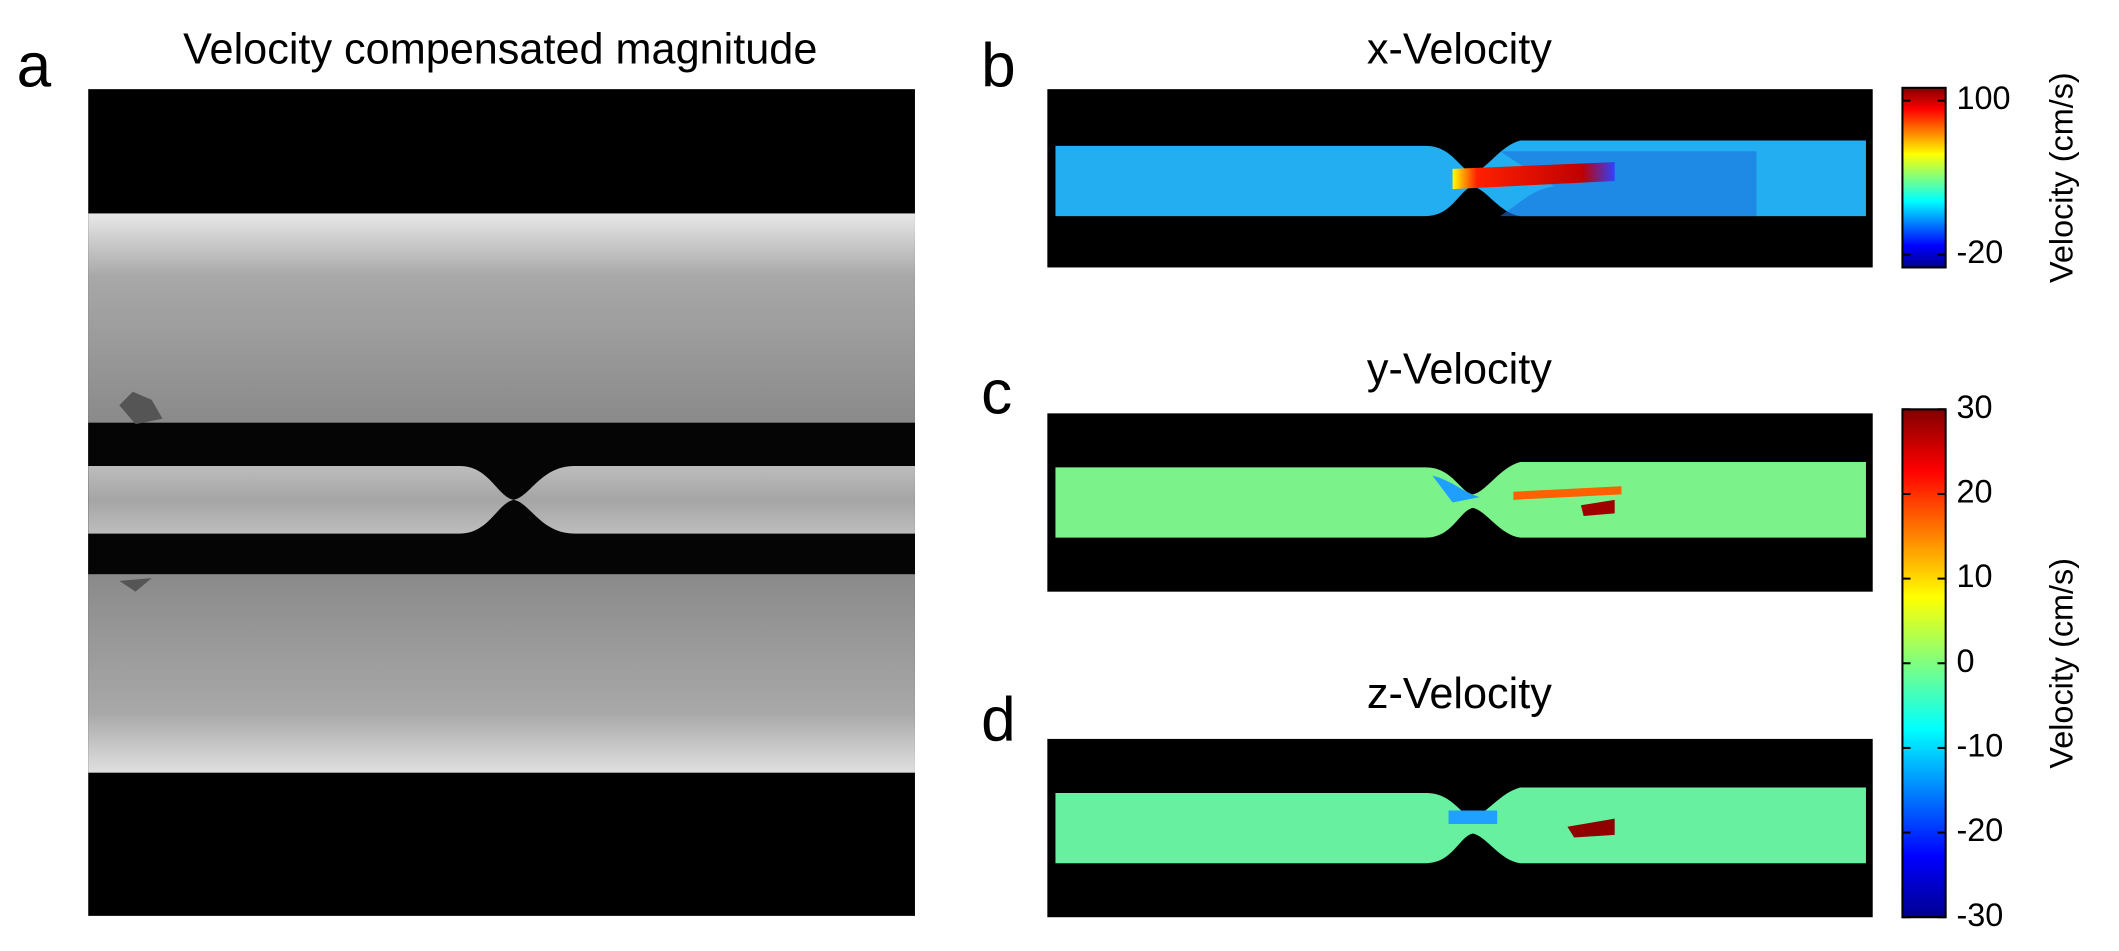 The image size is (2119, 951). What do you see at coordinates (1979, 915) in the screenshot?
I see `tick-label: -30` at bounding box center [1979, 915].